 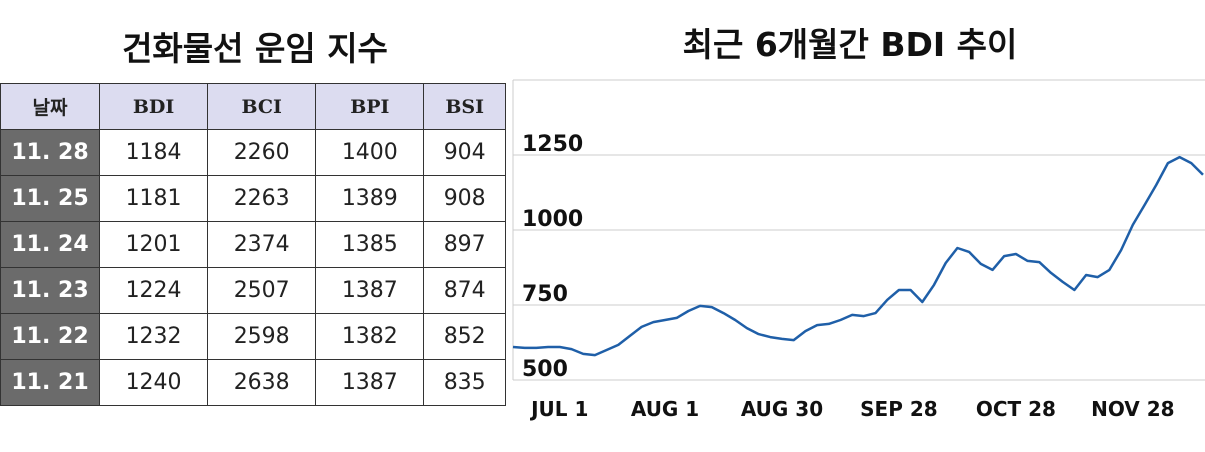 I want to click on column-header: 날짜, so click(x=50, y=106).